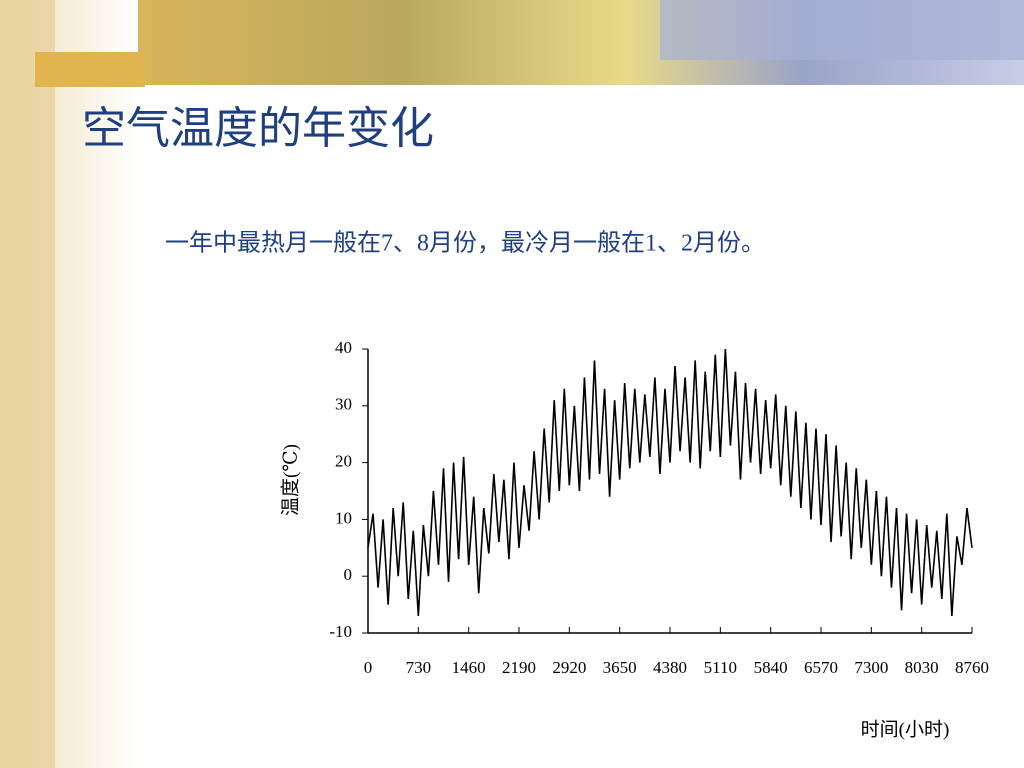 The image size is (1024, 768). What do you see at coordinates (670, 667) in the screenshot?
I see `x-tick-label: 4380` at bounding box center [670, 667].